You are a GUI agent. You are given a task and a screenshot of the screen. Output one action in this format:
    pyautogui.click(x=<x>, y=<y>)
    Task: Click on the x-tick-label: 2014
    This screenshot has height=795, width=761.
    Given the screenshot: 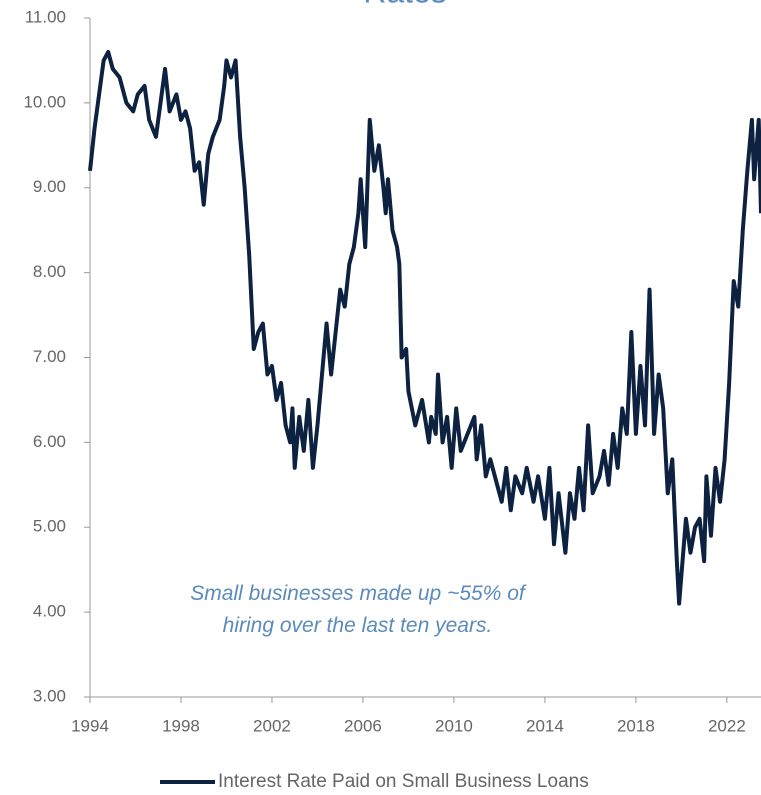 What is the action you would take?
    pyautogui.click(x=545, y=725)
    